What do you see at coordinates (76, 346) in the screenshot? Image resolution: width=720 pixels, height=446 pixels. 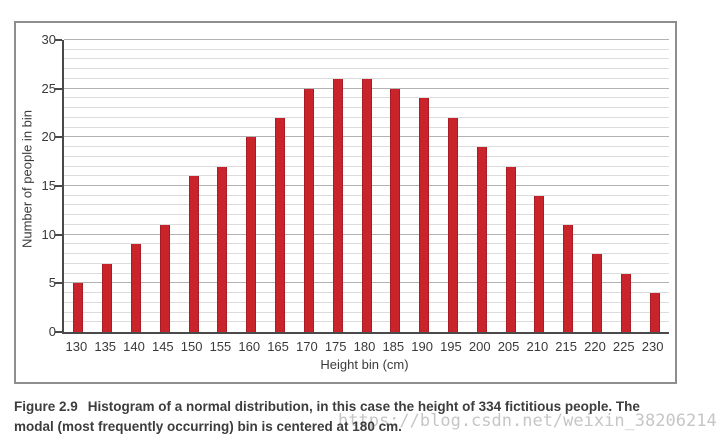 I see `x-tick-label: 130` at bounding box center [76, 346].